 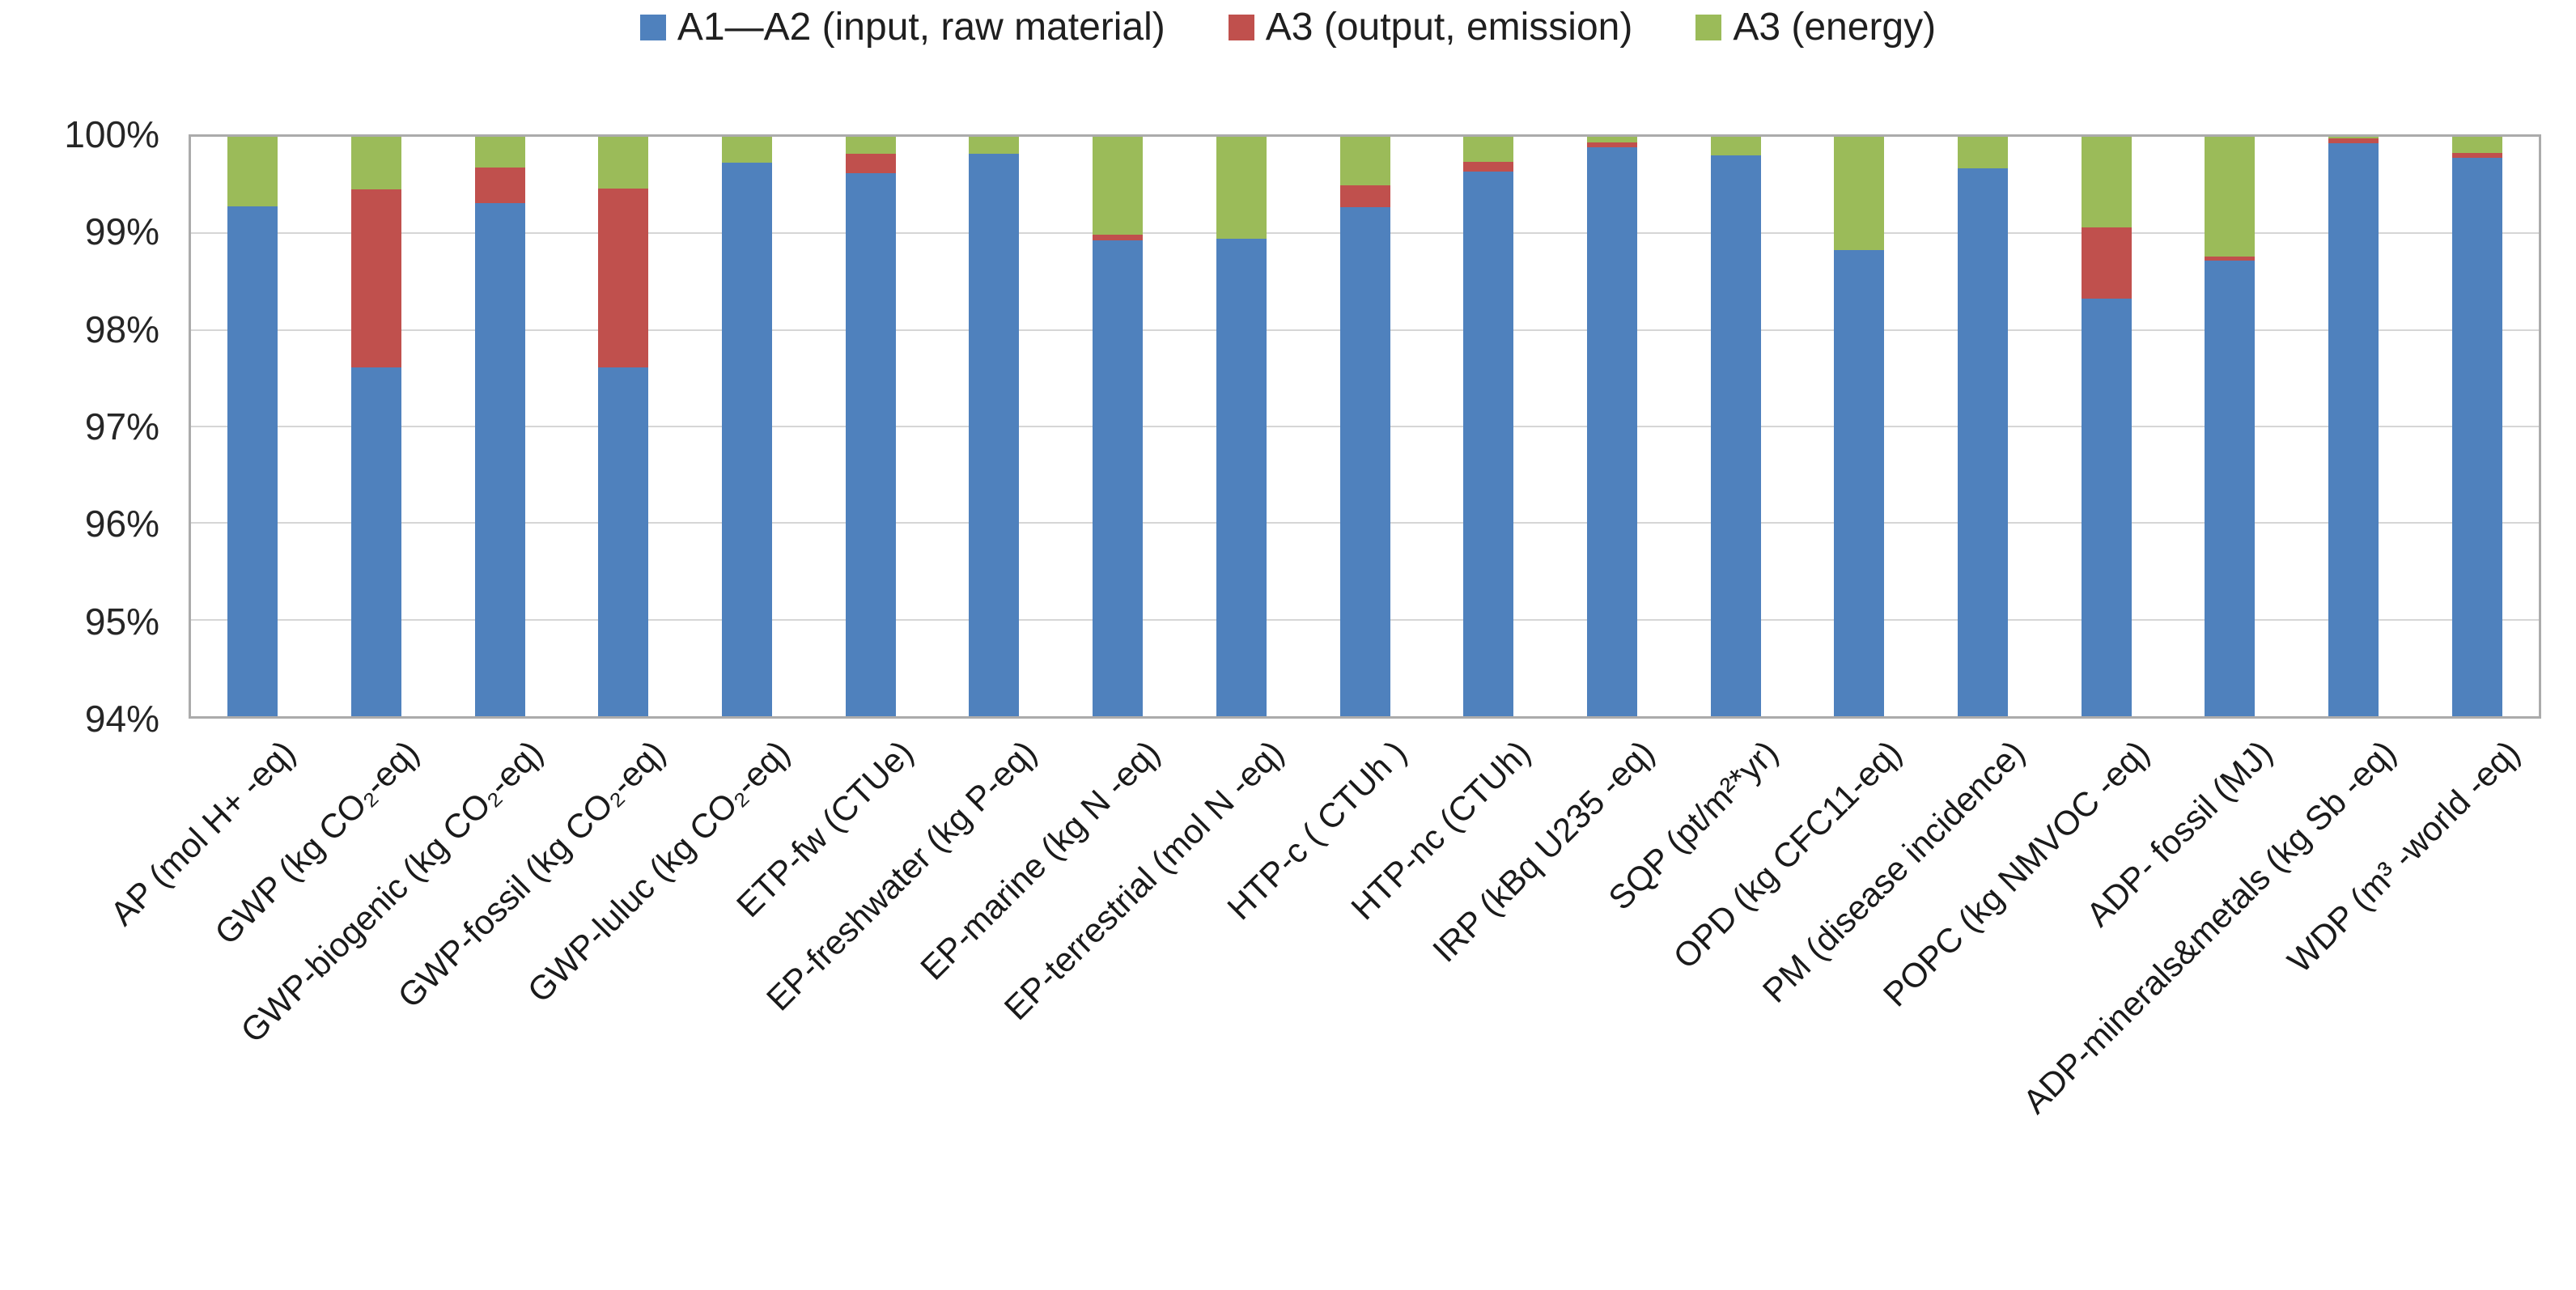 What do you see at coordinates (1835, 28) in the screenshot?
I see `legend-label-a3-energy: A3 (energy)` at bounding box center [1835, 28].